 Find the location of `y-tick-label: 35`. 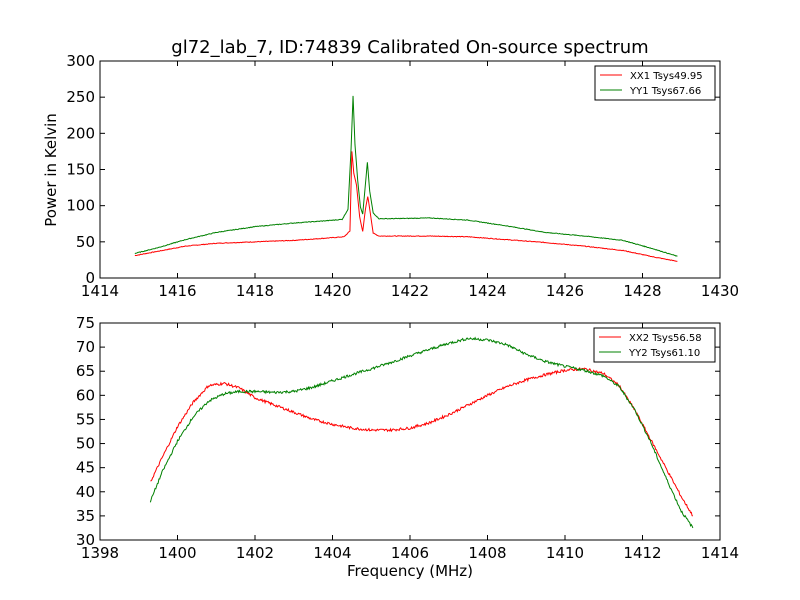

y-tick-label: 35 is located at coordinates (85, 516).